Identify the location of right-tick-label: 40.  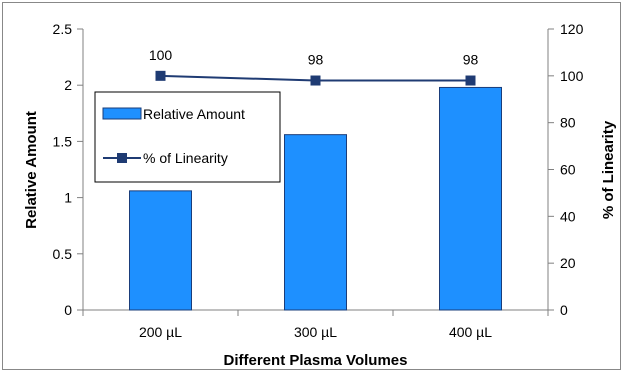
(568, 216).